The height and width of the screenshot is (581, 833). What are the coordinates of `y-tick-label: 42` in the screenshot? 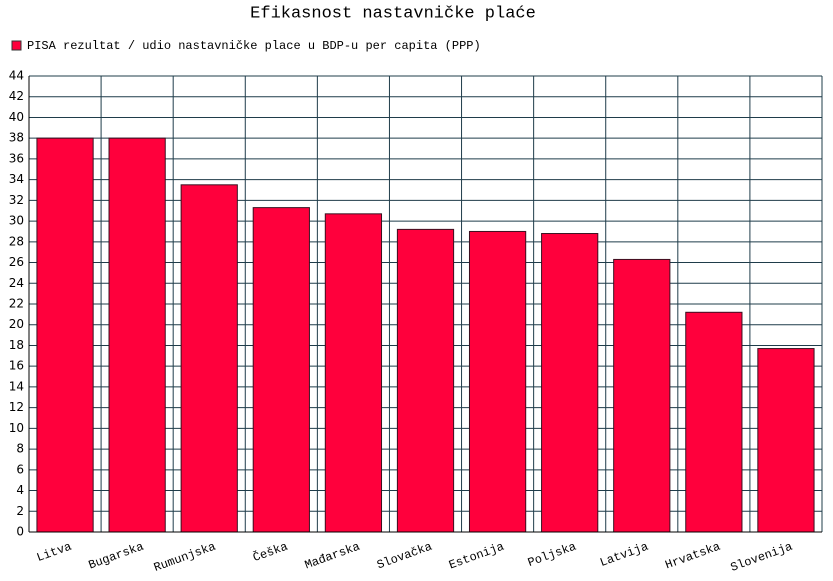 It's located at (16, 96).